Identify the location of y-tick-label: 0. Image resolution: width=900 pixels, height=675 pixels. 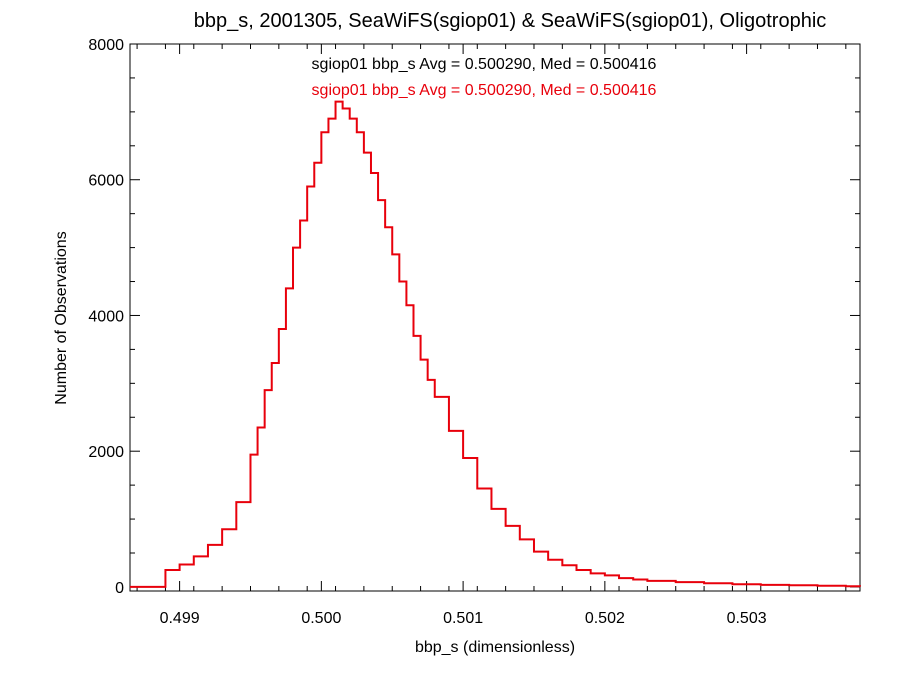
(119, 588).